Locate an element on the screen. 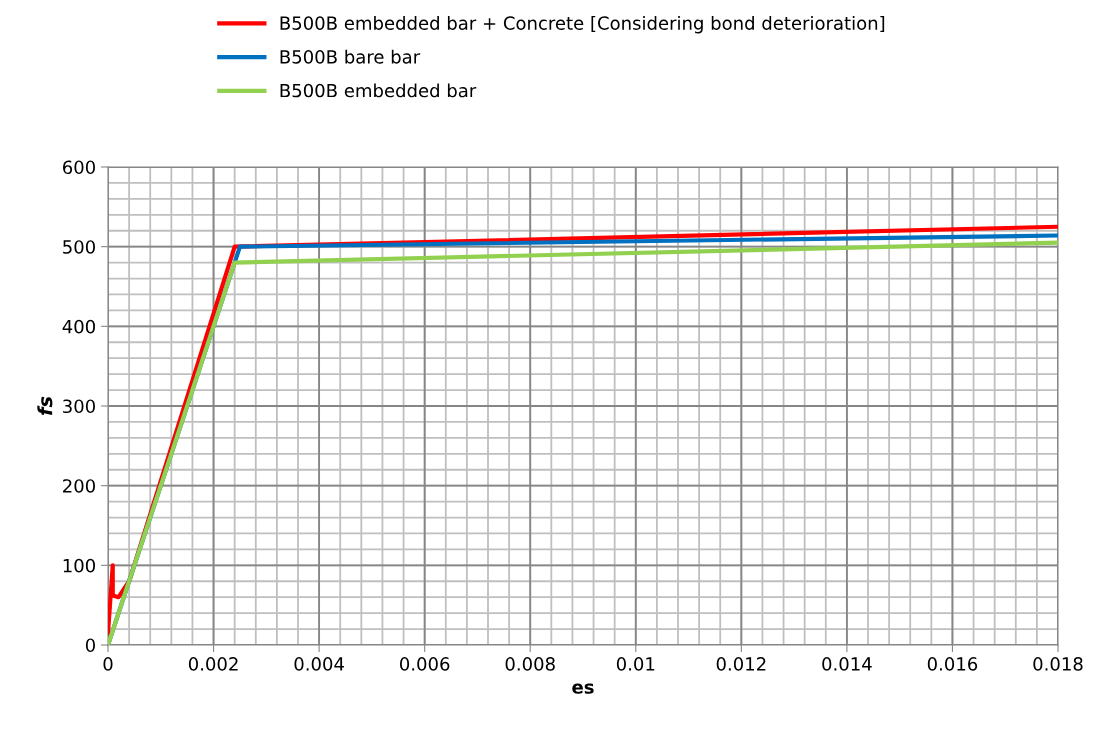 The width and height of the screenshot is (1096, 731). y-axis-title: fs is located at coordinates (45, 406).